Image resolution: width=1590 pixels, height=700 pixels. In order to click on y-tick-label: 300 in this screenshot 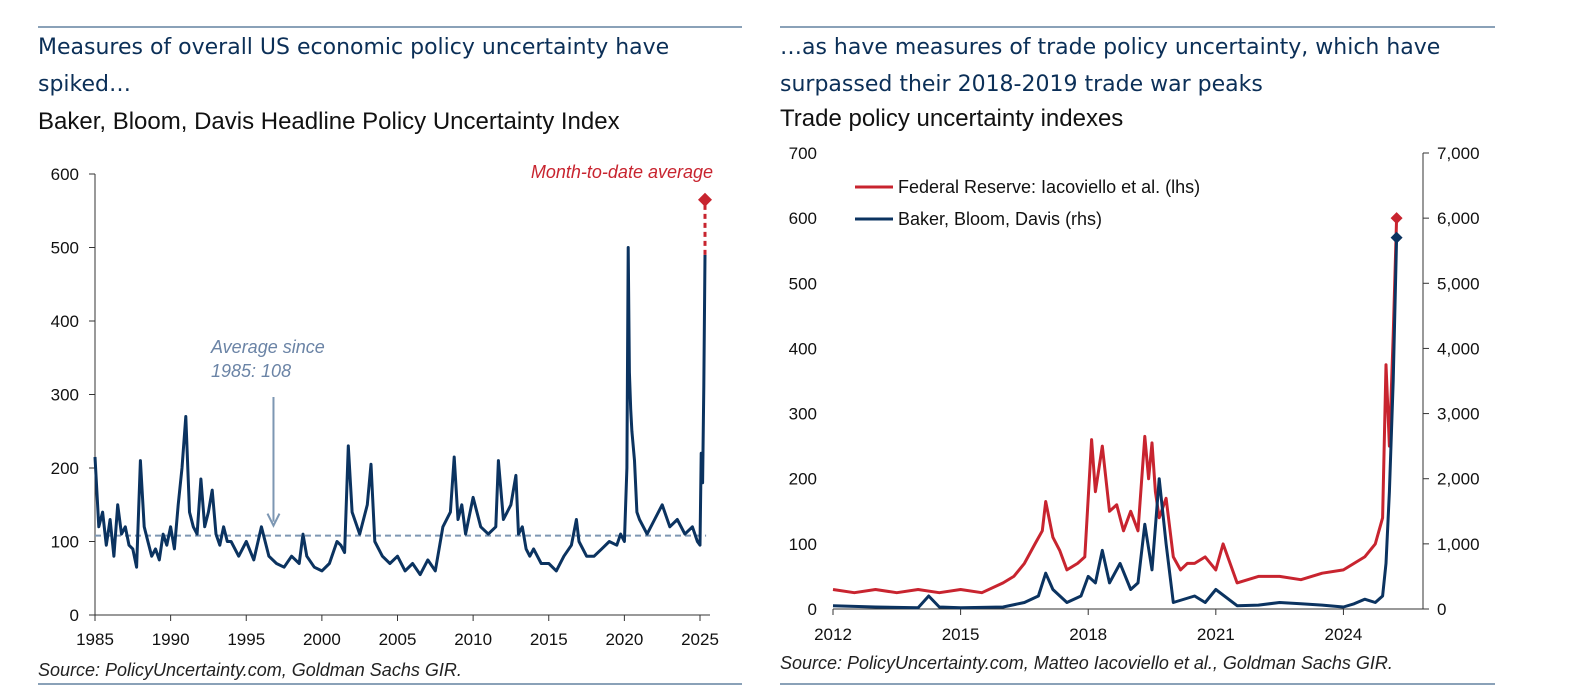, I will do `click(65, 395)`.